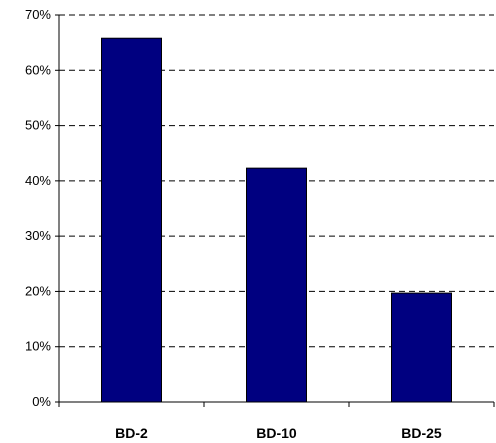  I want to click on y-tick-label: 50%, so click(38, 125).